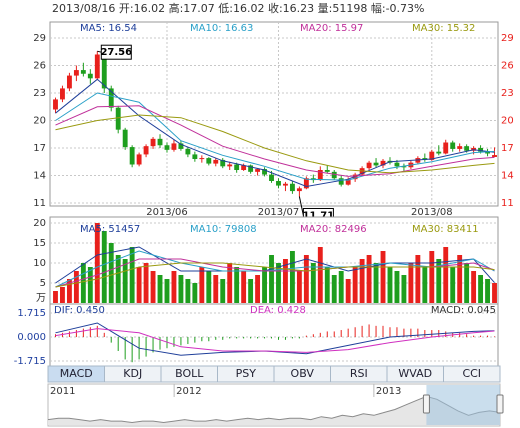  I want to click on tab-label: OBV, so click(303, 373).